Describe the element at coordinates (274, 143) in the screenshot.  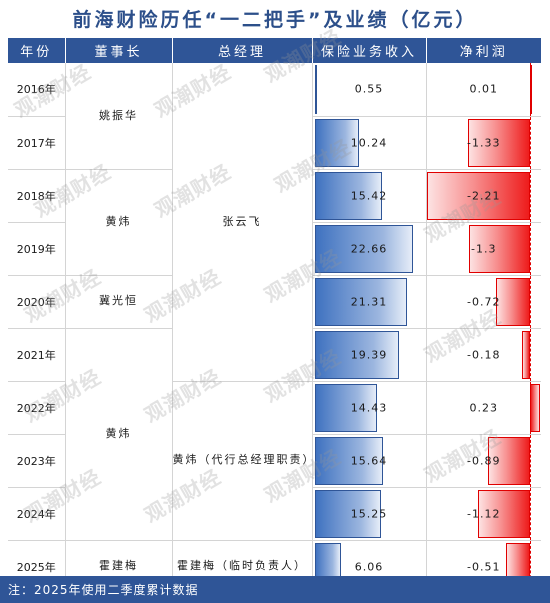
I see `table-row: 2017年 10.24 -1.33` at that location.